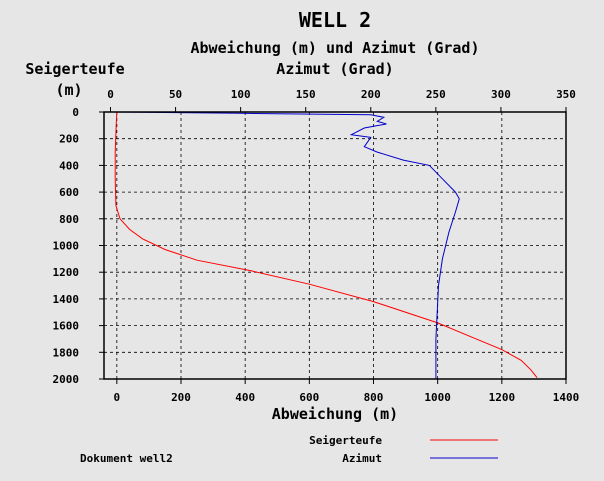 Image resolution: width=604 pixels, height=481 pixels. Describe the element at coordinates (566, 94) in the screenshot. I see `top-tick-label: 350` at that location.